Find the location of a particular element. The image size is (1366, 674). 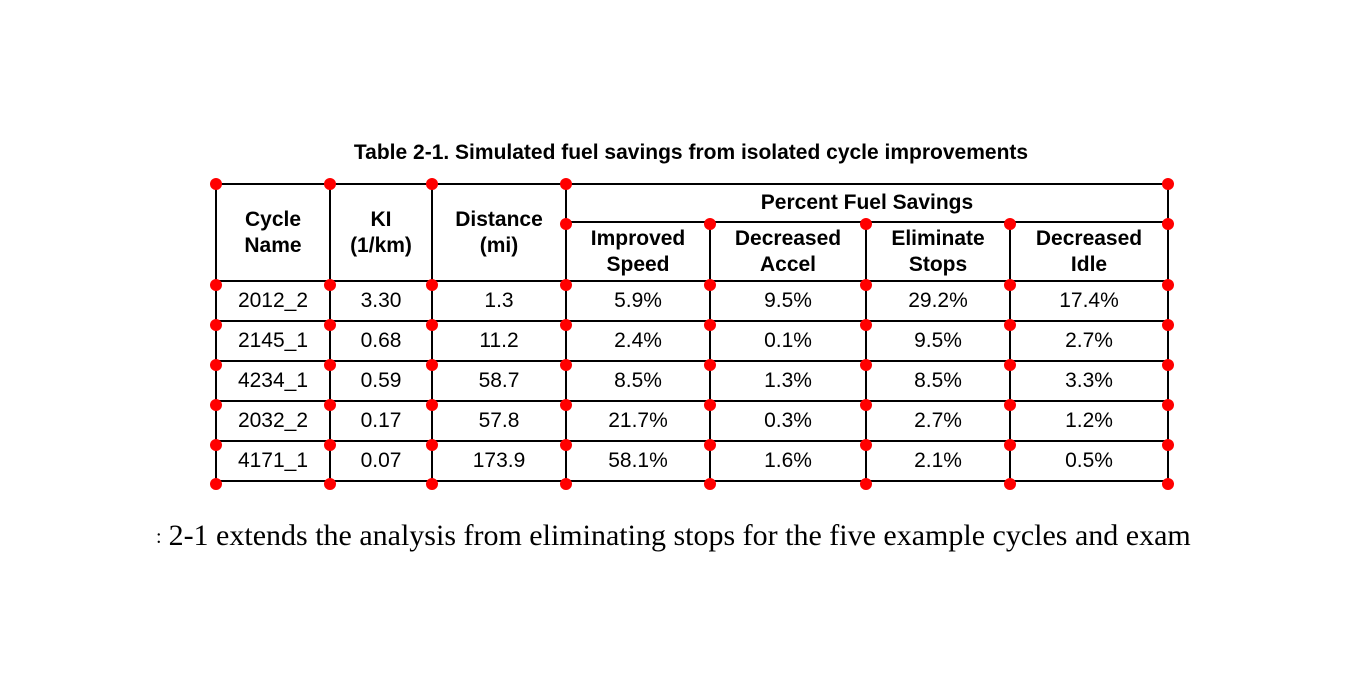

table-cell: 0.68 is located at coordinates (381, 341).